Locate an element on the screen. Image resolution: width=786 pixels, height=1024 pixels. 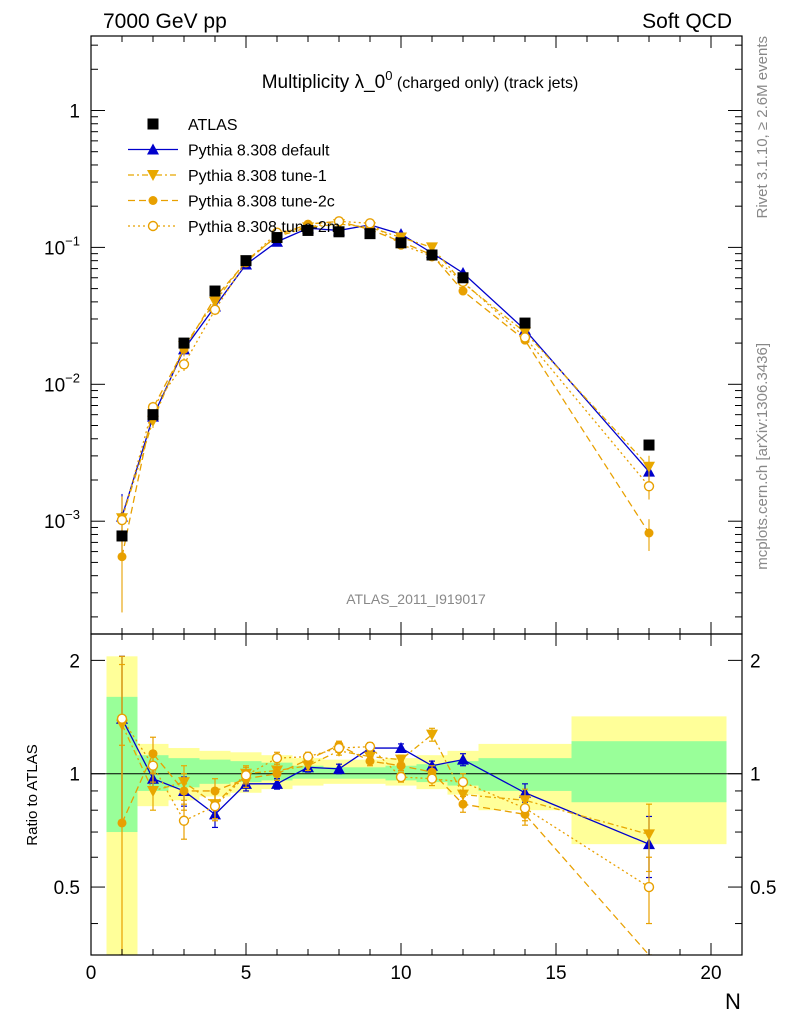
ratio-y-tick-label-right: 1 is located at coordinates (755, 775).